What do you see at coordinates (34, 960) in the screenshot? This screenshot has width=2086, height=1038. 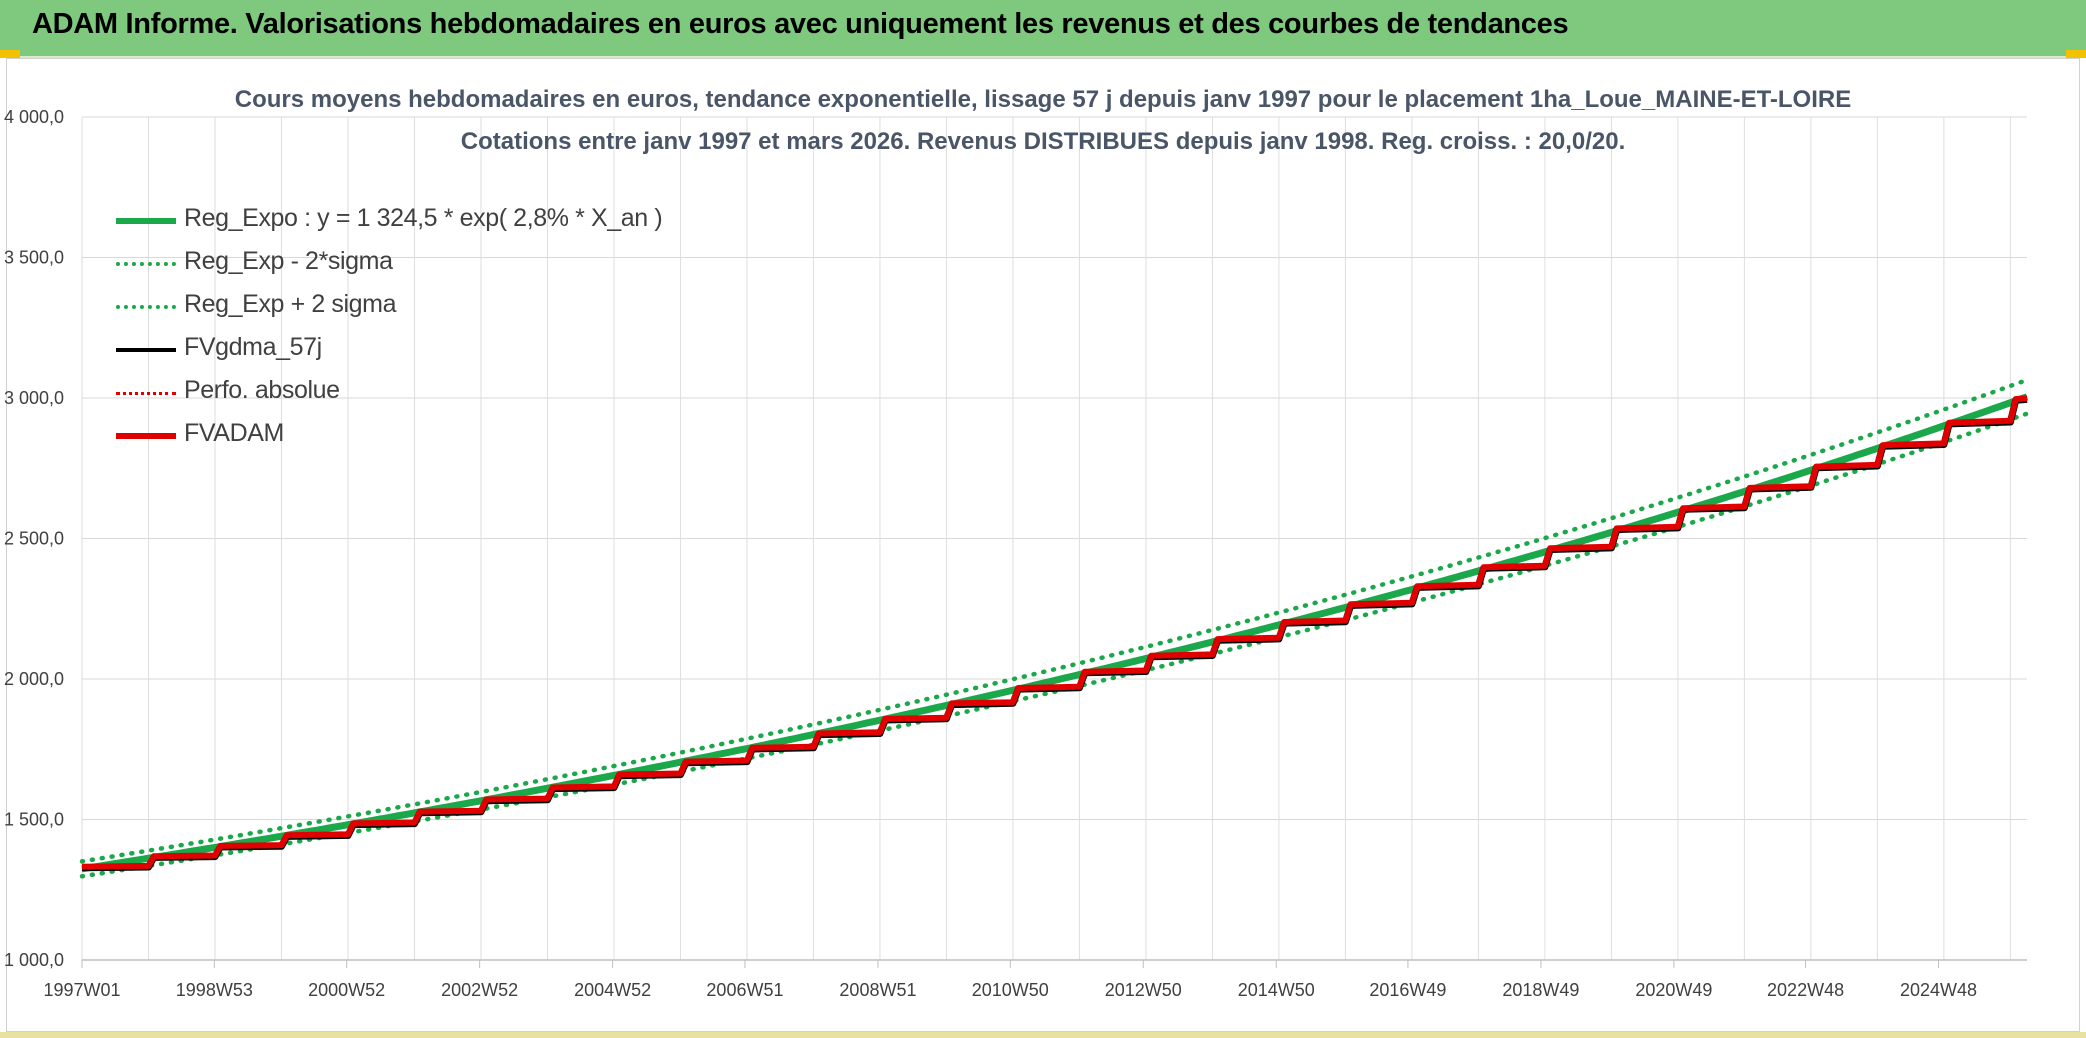 I see `y-tick-label: 1 000,0` at bounding box center [34, 960].